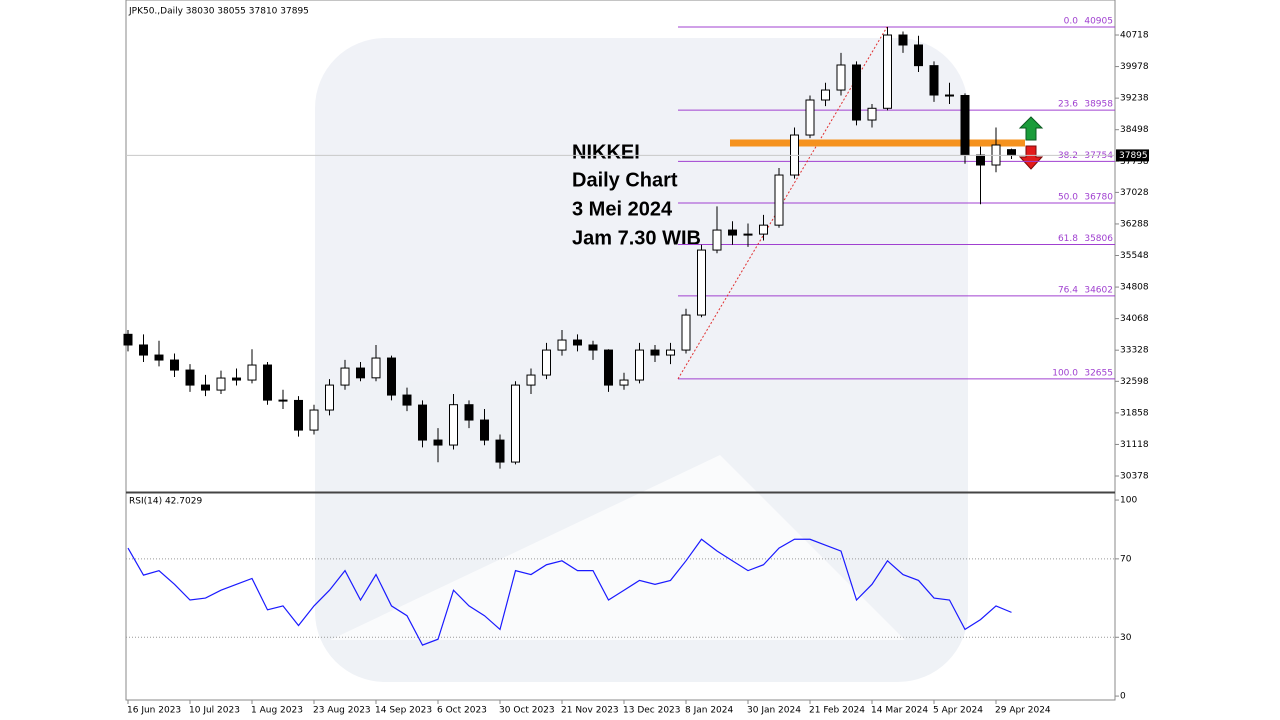  What do you see at coordinates (569, 592) in the screenshot?
I see `rsi-line` at bounding box center [569, 592].